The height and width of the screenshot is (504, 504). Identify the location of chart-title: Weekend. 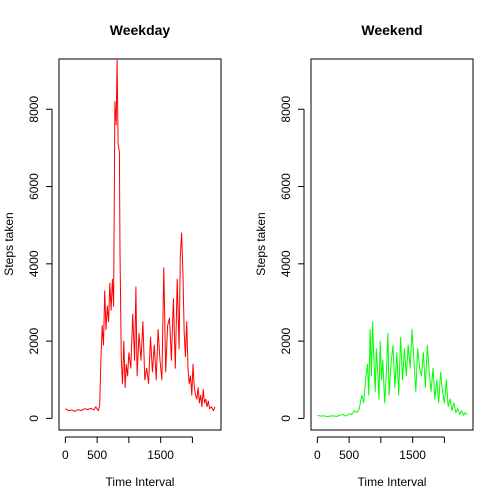
(391, 30).